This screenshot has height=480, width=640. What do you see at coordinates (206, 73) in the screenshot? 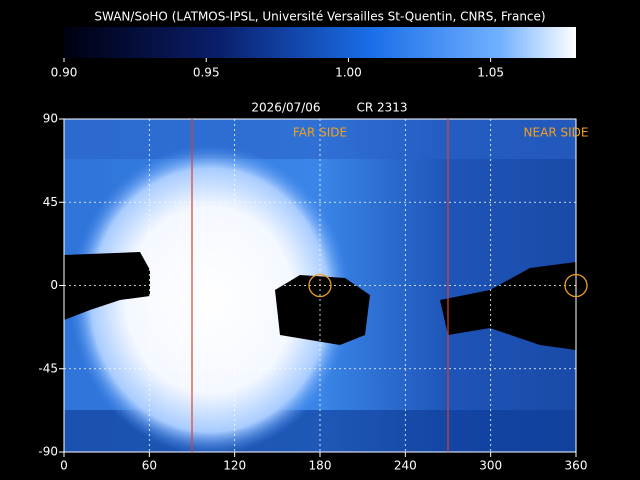
I see `colorbar-tick-label: 0.95` at bounding box center [206, 73].